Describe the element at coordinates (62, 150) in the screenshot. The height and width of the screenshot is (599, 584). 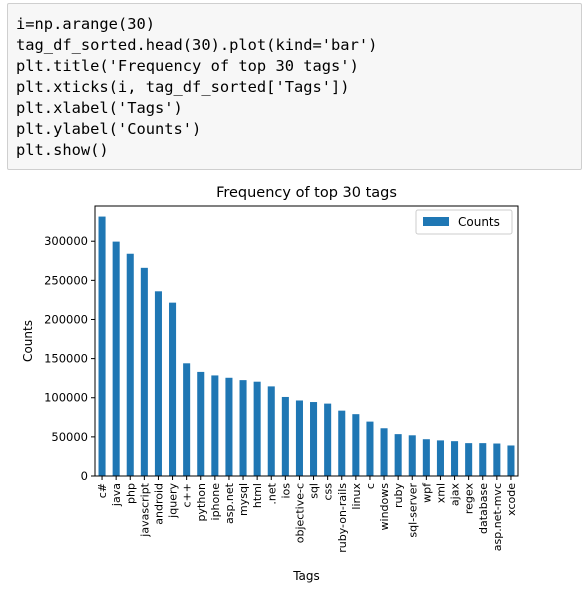
I see `code-line: plt.show()` at that location.